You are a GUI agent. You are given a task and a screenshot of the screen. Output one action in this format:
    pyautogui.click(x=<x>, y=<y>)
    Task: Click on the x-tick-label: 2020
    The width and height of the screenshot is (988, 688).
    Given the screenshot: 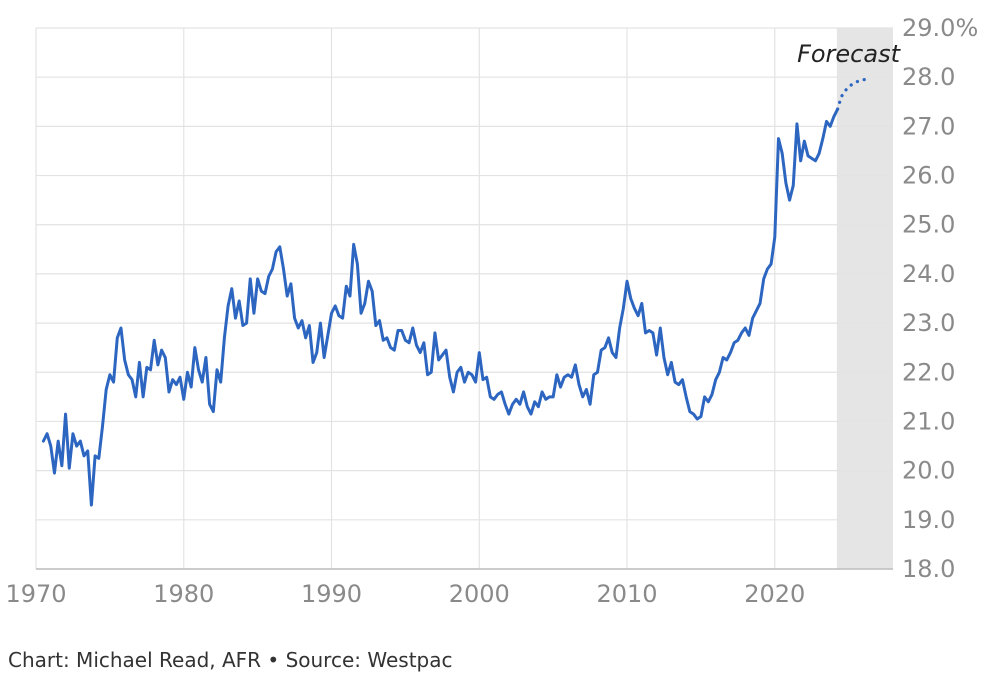 What is the action you would take?
    pyautogui.click(x=774, y=594)
    